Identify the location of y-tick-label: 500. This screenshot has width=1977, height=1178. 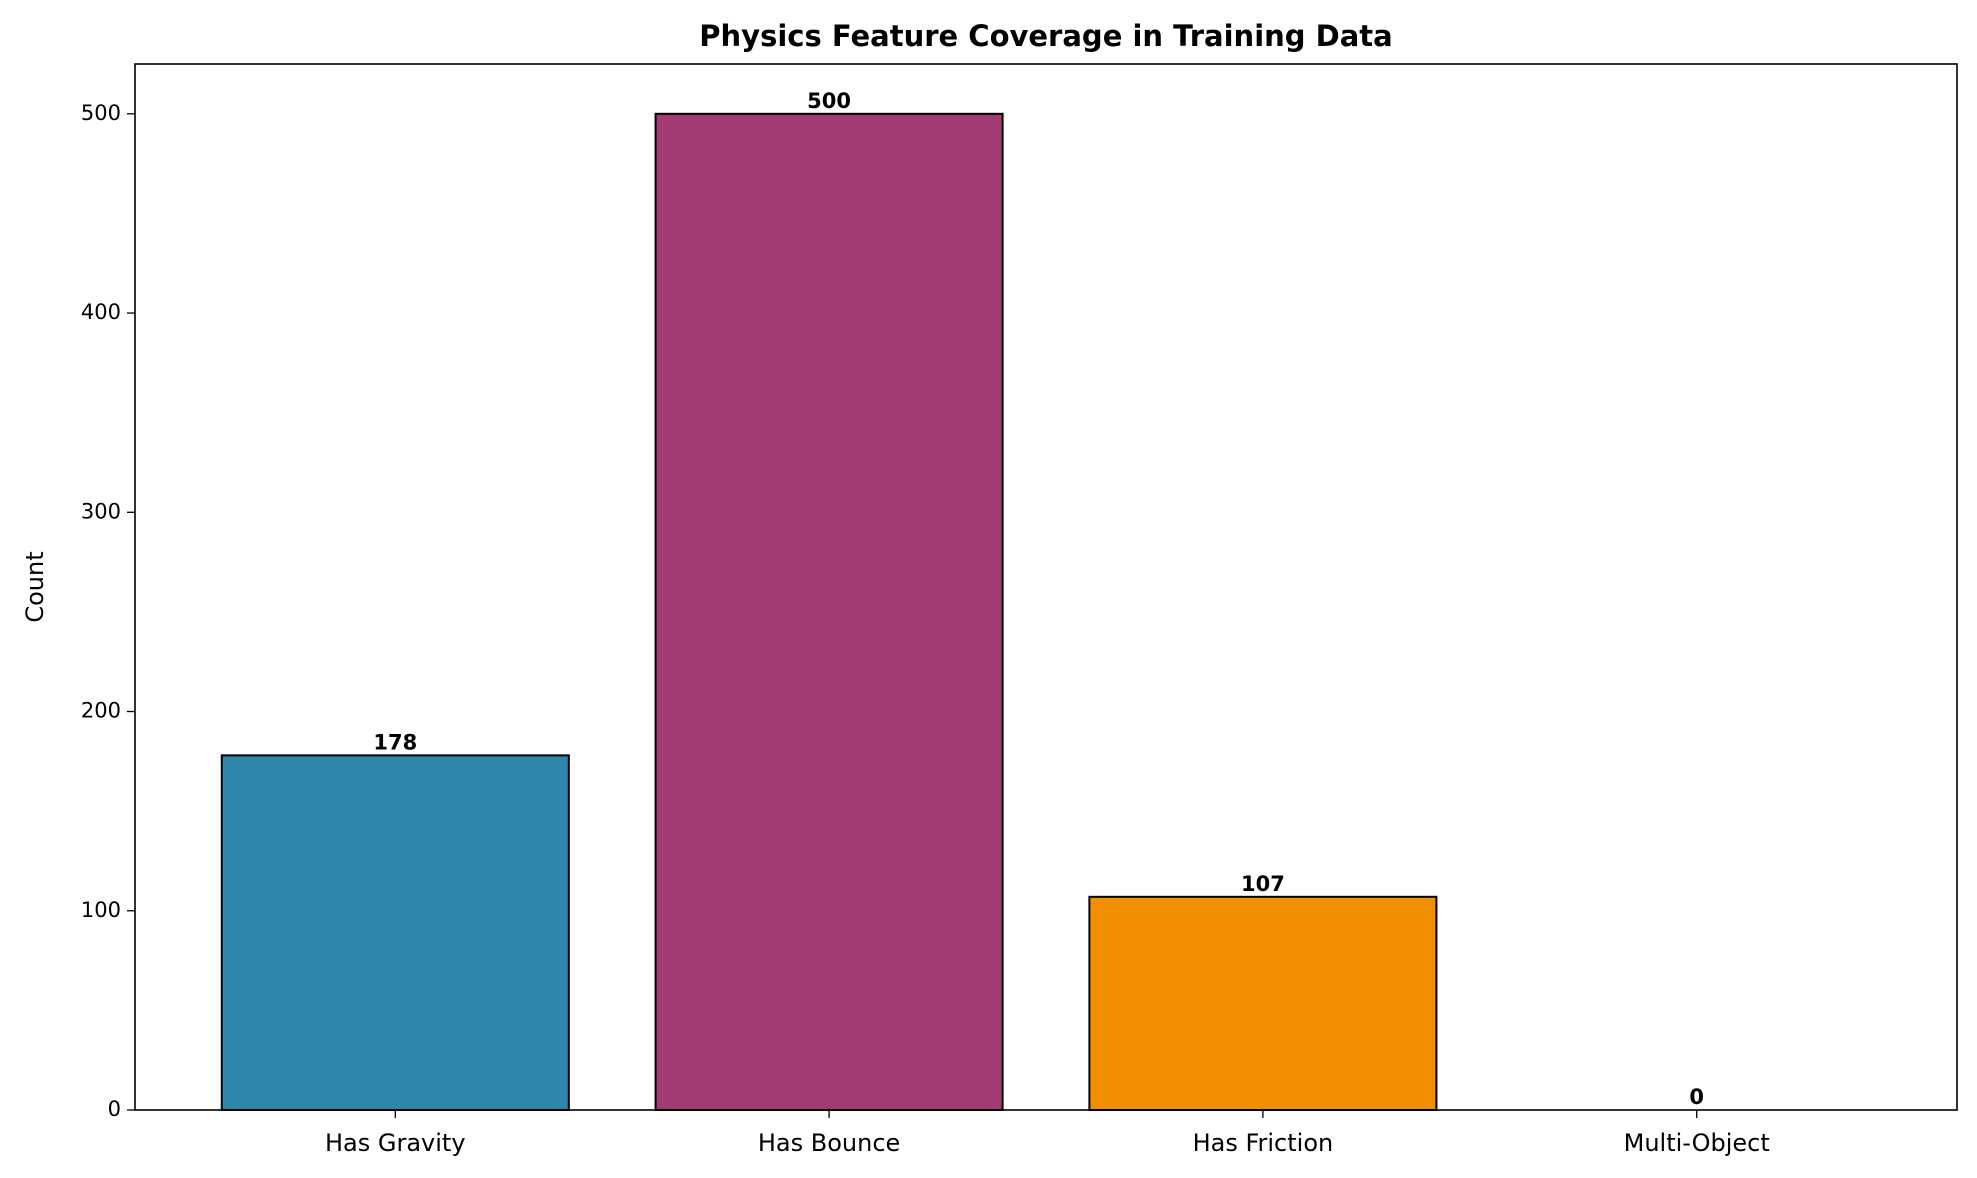
(101, 113).